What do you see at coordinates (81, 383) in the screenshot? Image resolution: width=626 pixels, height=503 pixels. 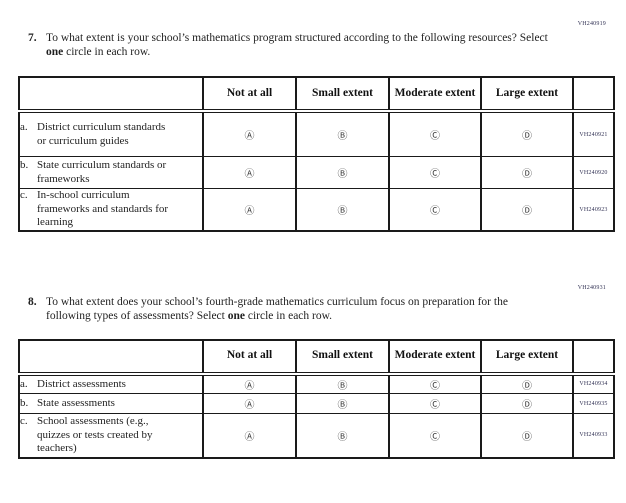 I see `row-label-text: District assessments` at bounding box center [81, 383].